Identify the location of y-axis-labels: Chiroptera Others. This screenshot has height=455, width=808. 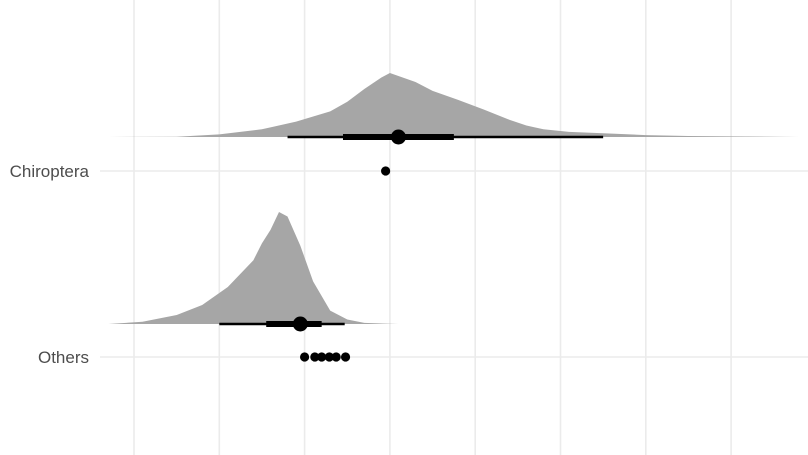
(50, 264).